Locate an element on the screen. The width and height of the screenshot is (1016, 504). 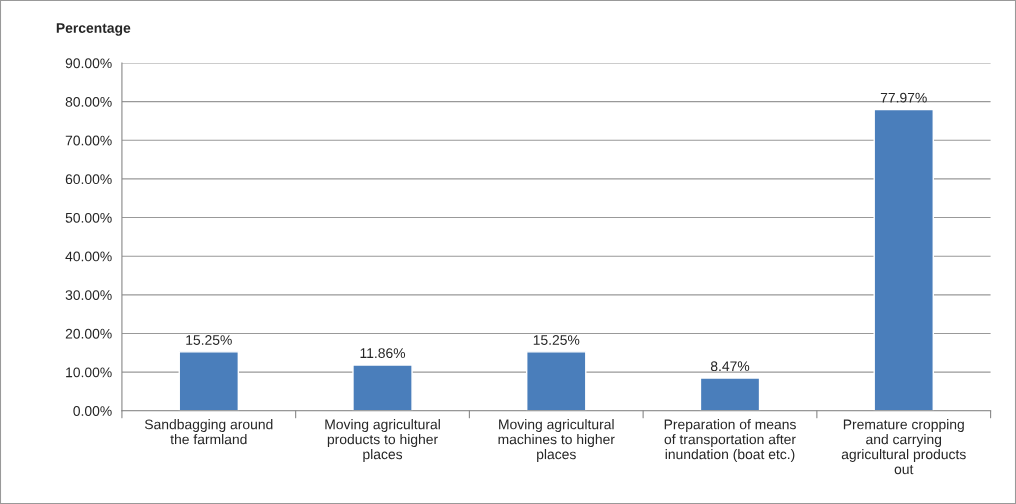
y-tick-label: 80.00% is located at coordinates (88, 101).